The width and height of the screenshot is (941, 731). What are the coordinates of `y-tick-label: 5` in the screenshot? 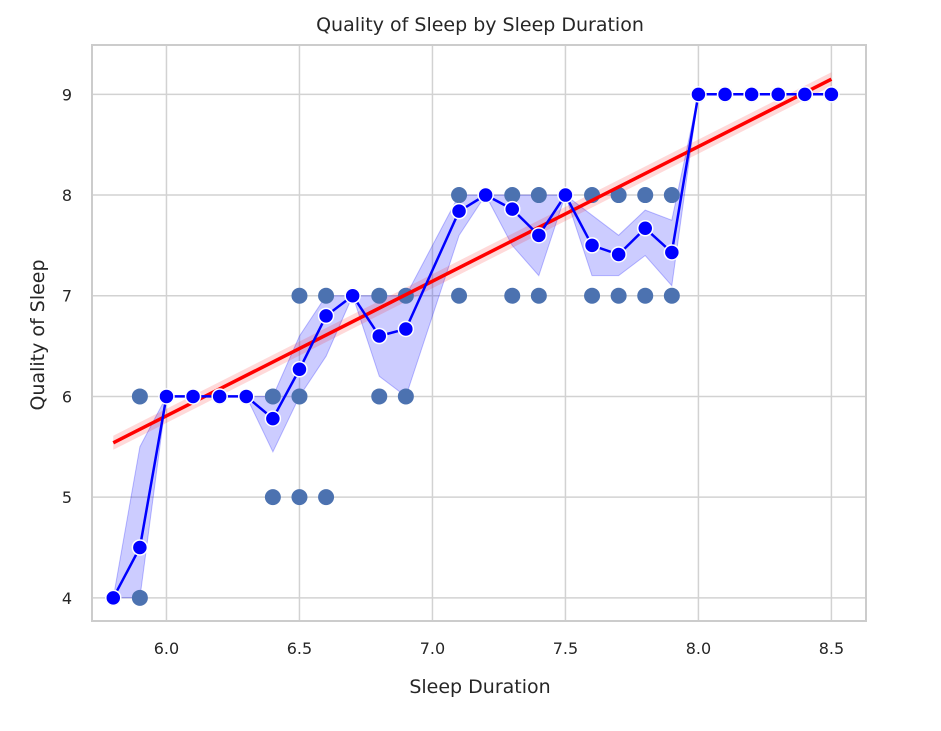 It's located at (67, 497).